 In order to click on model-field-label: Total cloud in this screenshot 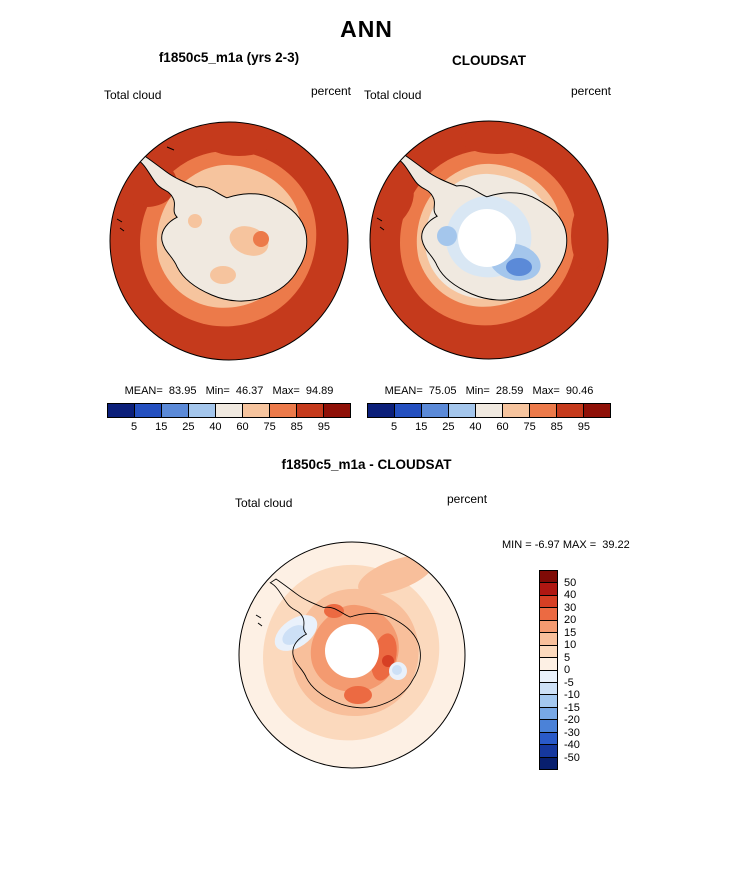, I will do `click(133, 95)`.